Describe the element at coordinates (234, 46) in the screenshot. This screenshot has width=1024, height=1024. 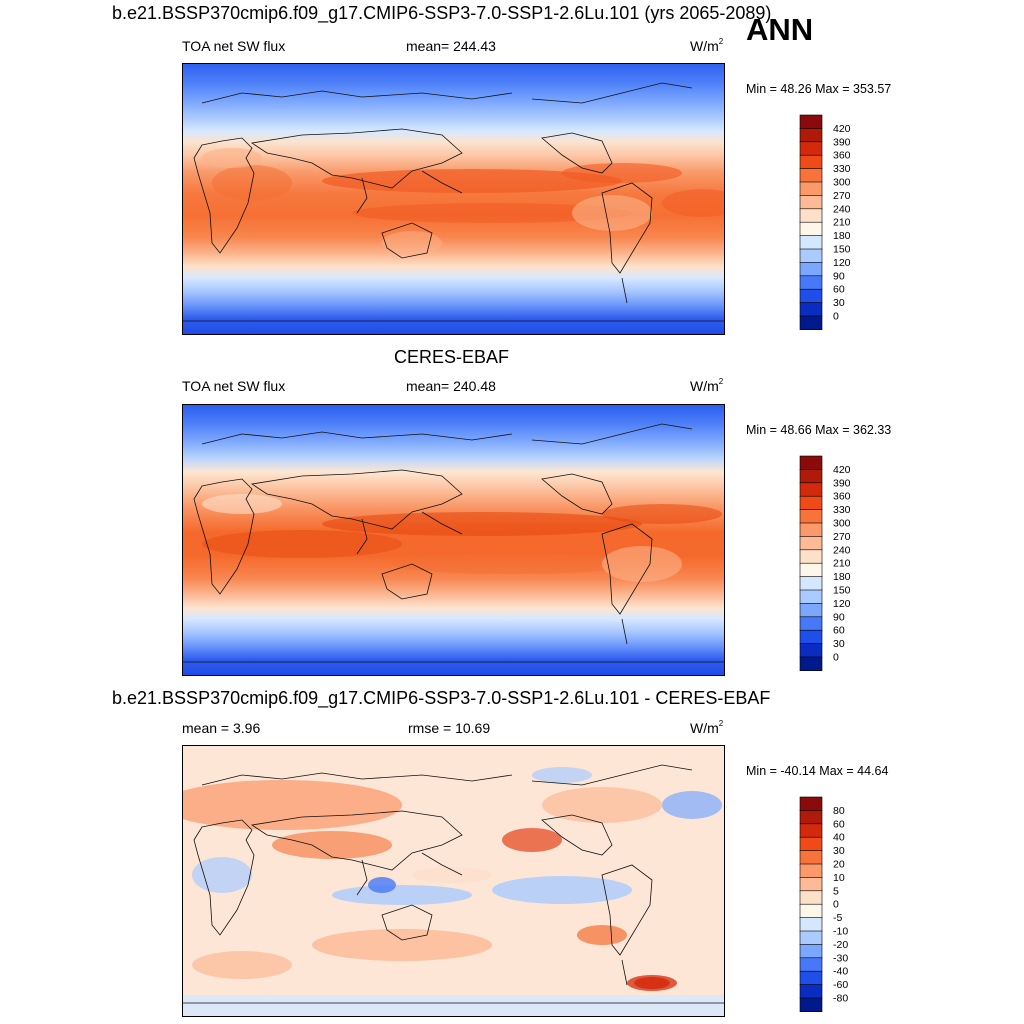
I see `panel1-variable-label: TOA net SW flux` at that location.